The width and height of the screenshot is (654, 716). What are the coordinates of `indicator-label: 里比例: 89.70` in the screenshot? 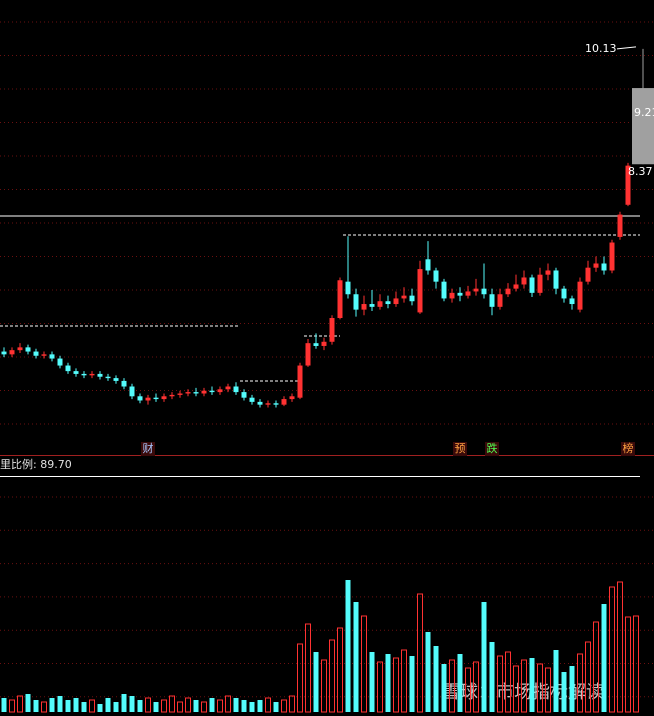 It's located at (36, 464).